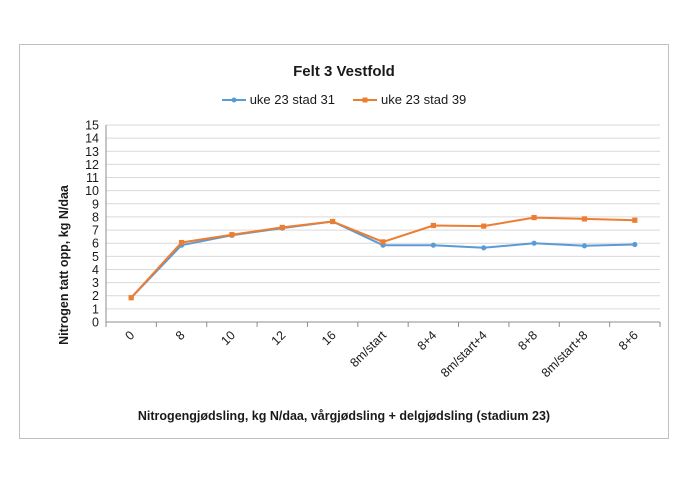  I want to click on x-tick-label-9: 8m/start+8, so click(565, 354).